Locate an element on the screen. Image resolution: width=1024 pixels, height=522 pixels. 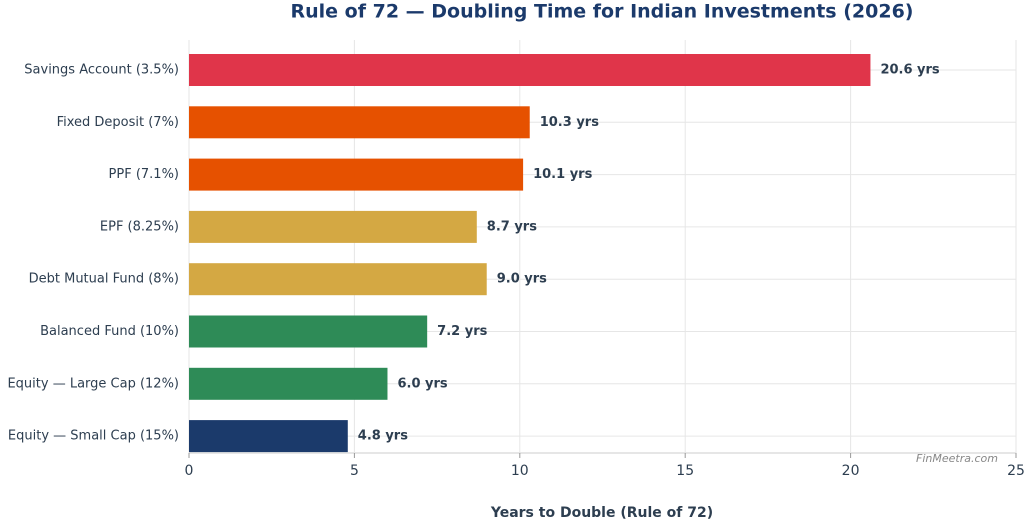
y-tick-label: Fixed Deposit (7%) is located at coordinates (118, 122).